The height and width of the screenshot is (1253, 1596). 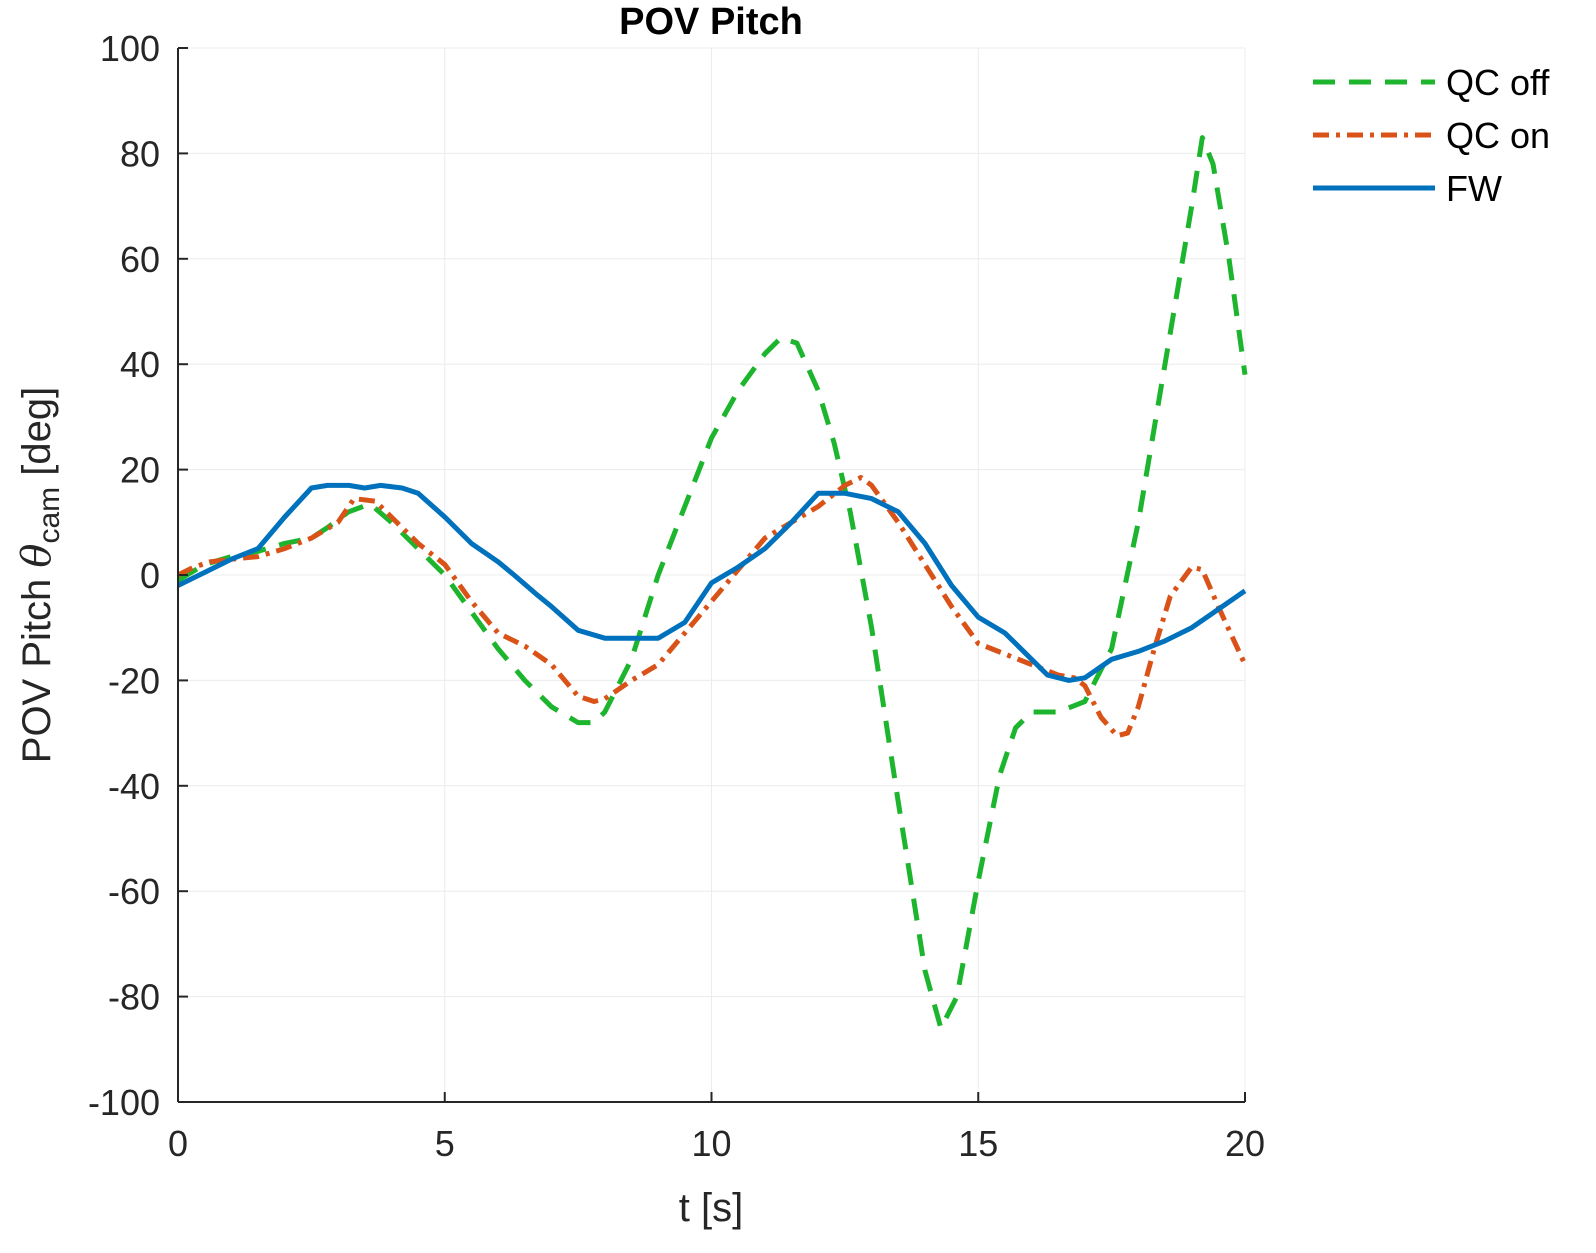 What do you see at coordinates (134, 680) in the screenshot?
I see `y-tick-label: -20` at bounding box center [134, 680].